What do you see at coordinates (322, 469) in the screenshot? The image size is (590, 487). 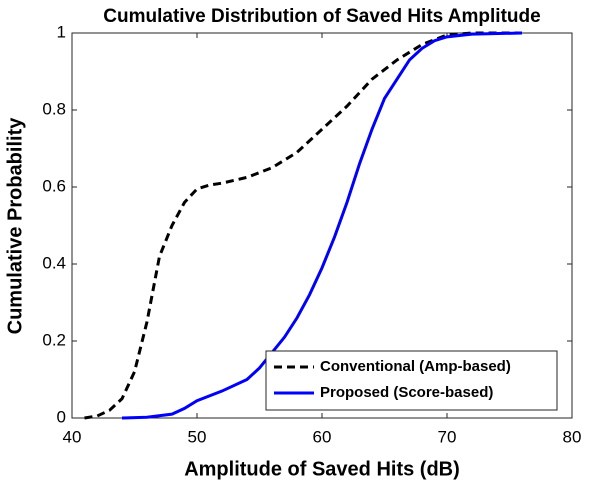 I see `x-axis-label: Amplitude of Saved Hits (dB)` at bounding box center [322, 469].